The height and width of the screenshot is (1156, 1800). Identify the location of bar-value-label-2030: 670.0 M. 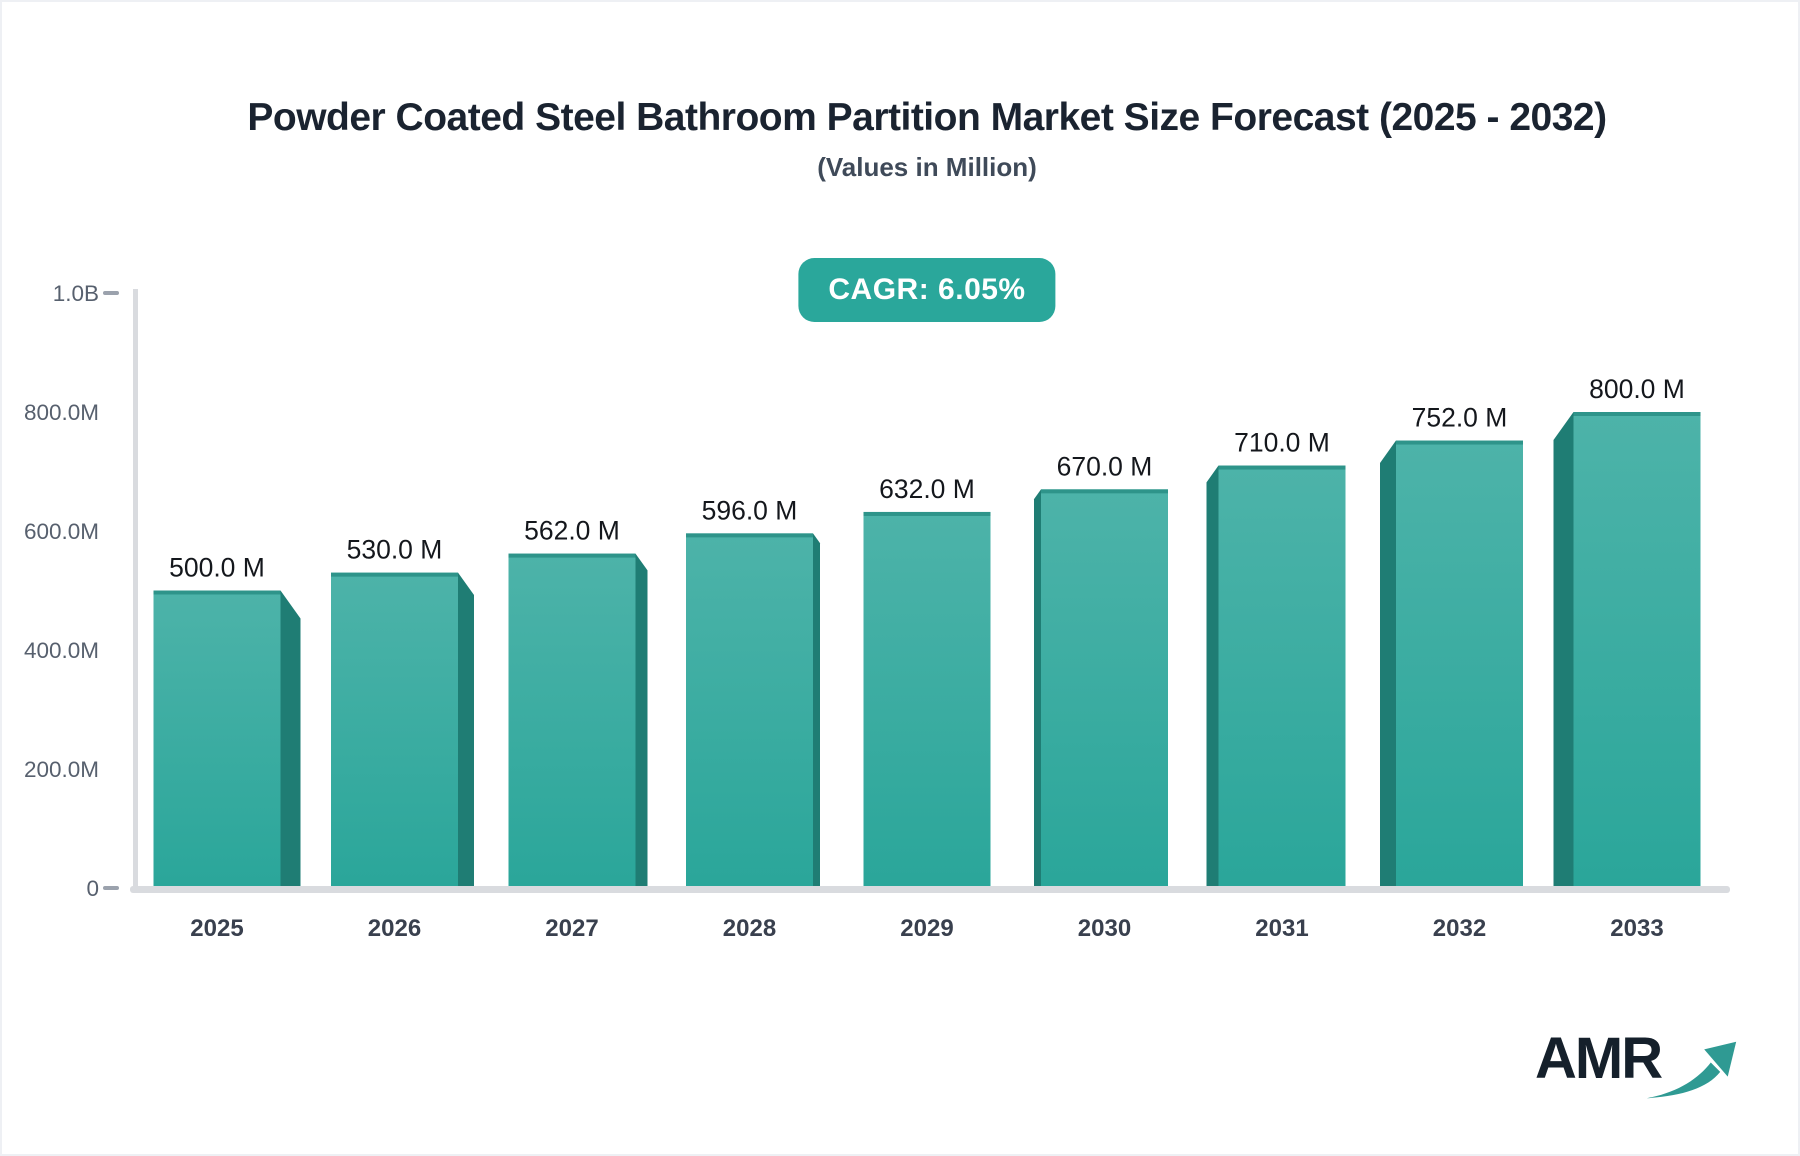
(1105, 466).